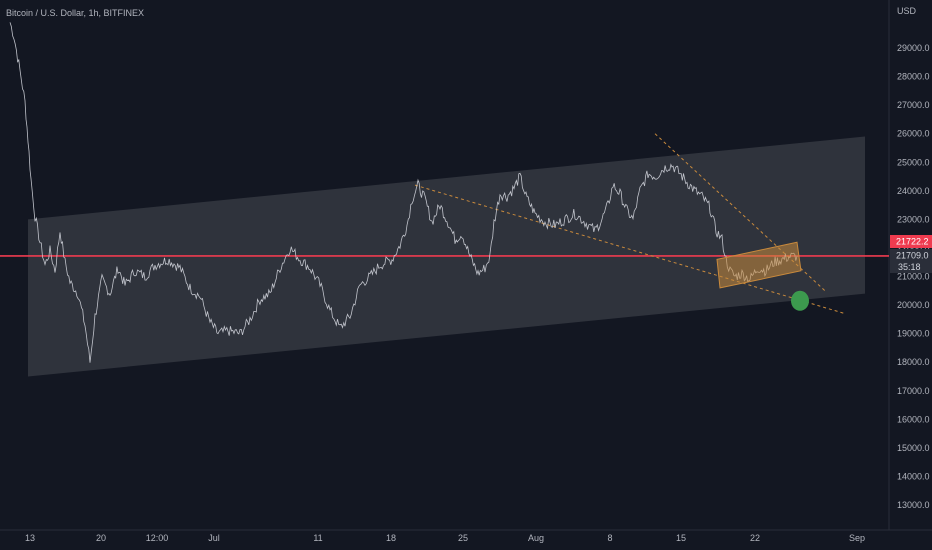 The image size is (932, 550). I want to click on overlay-group, so click(762, 276).